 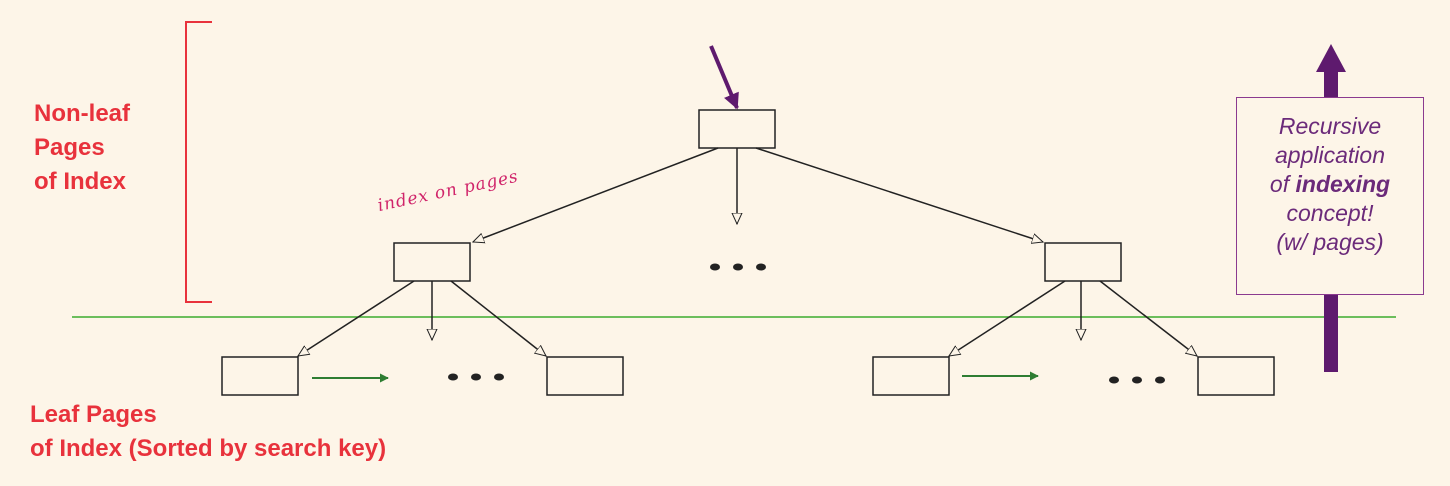 What do you see at coordinates (738, 267) in the screenshot?
I see `ellipsis-middle` at bounding box center [738, 267].